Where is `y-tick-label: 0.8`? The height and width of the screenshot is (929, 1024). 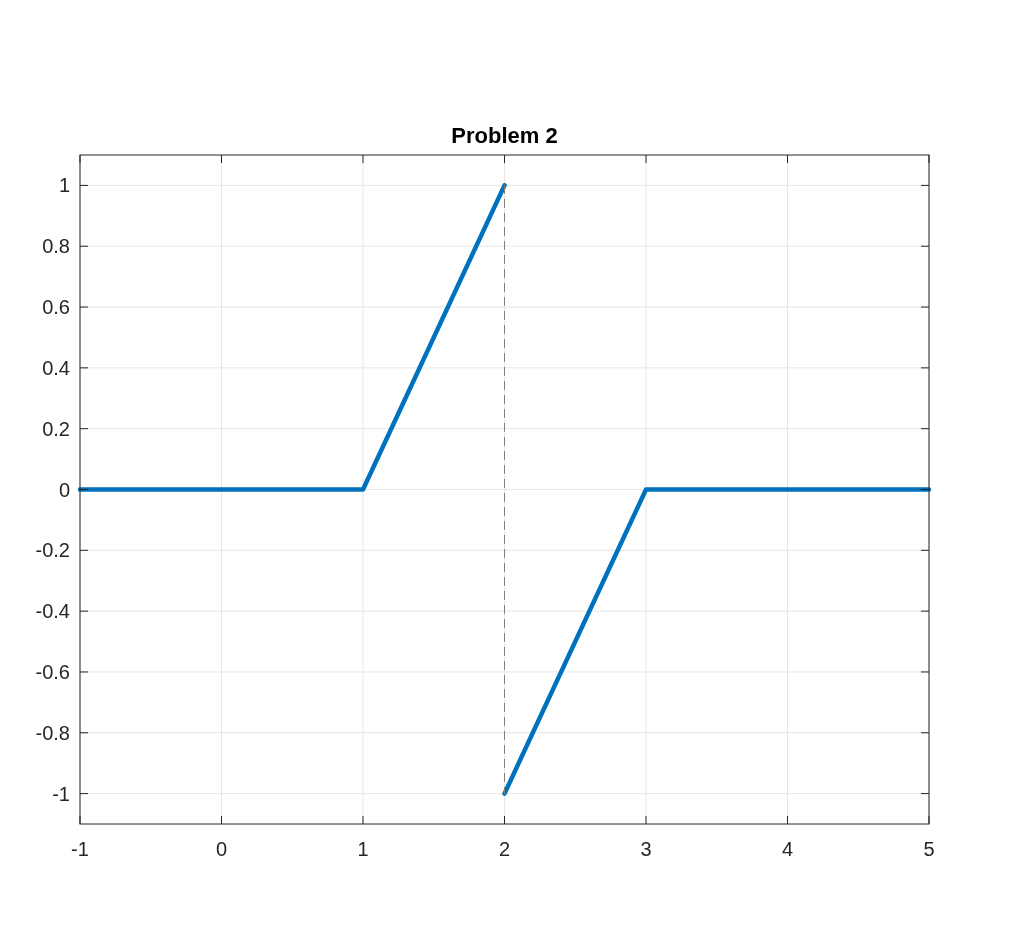 y-tick-label: 0.8 is located at coordinates (56, 246).